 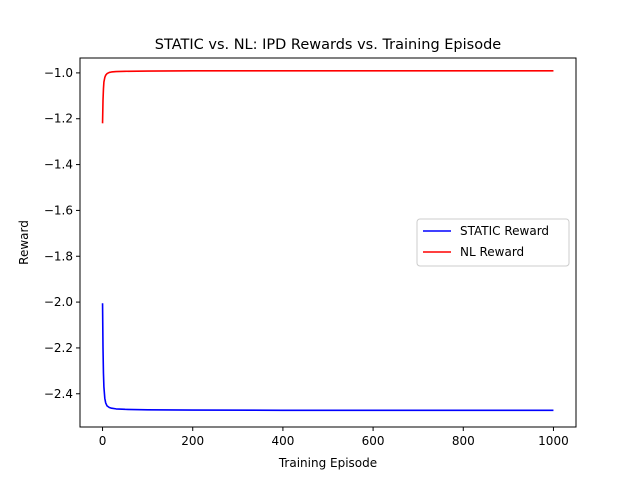 I want to click on legend-label: STATIC Reward, so click(x=504, y=231).